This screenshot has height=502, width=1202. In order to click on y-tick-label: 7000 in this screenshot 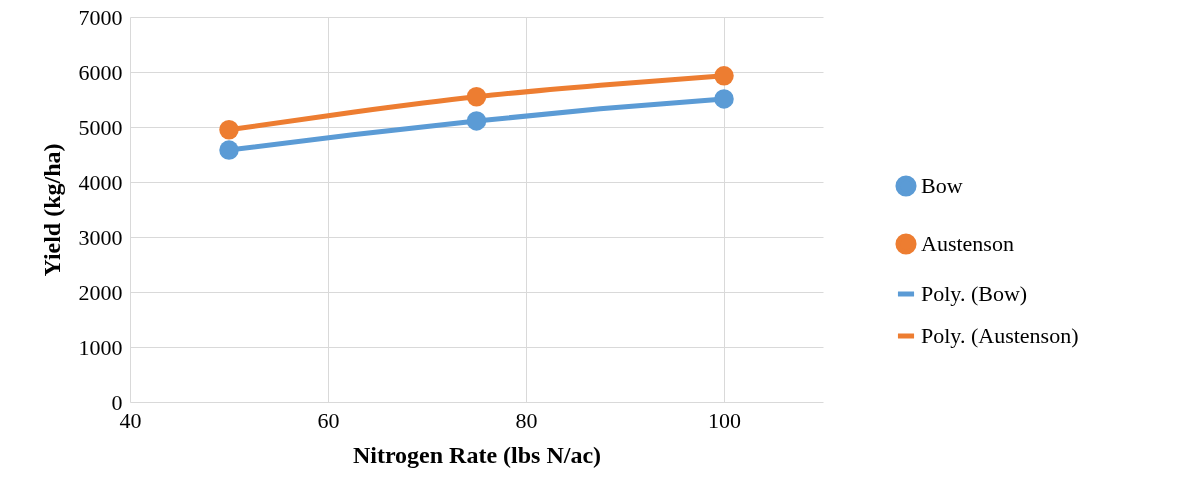, I will do `click(100, 17)`.